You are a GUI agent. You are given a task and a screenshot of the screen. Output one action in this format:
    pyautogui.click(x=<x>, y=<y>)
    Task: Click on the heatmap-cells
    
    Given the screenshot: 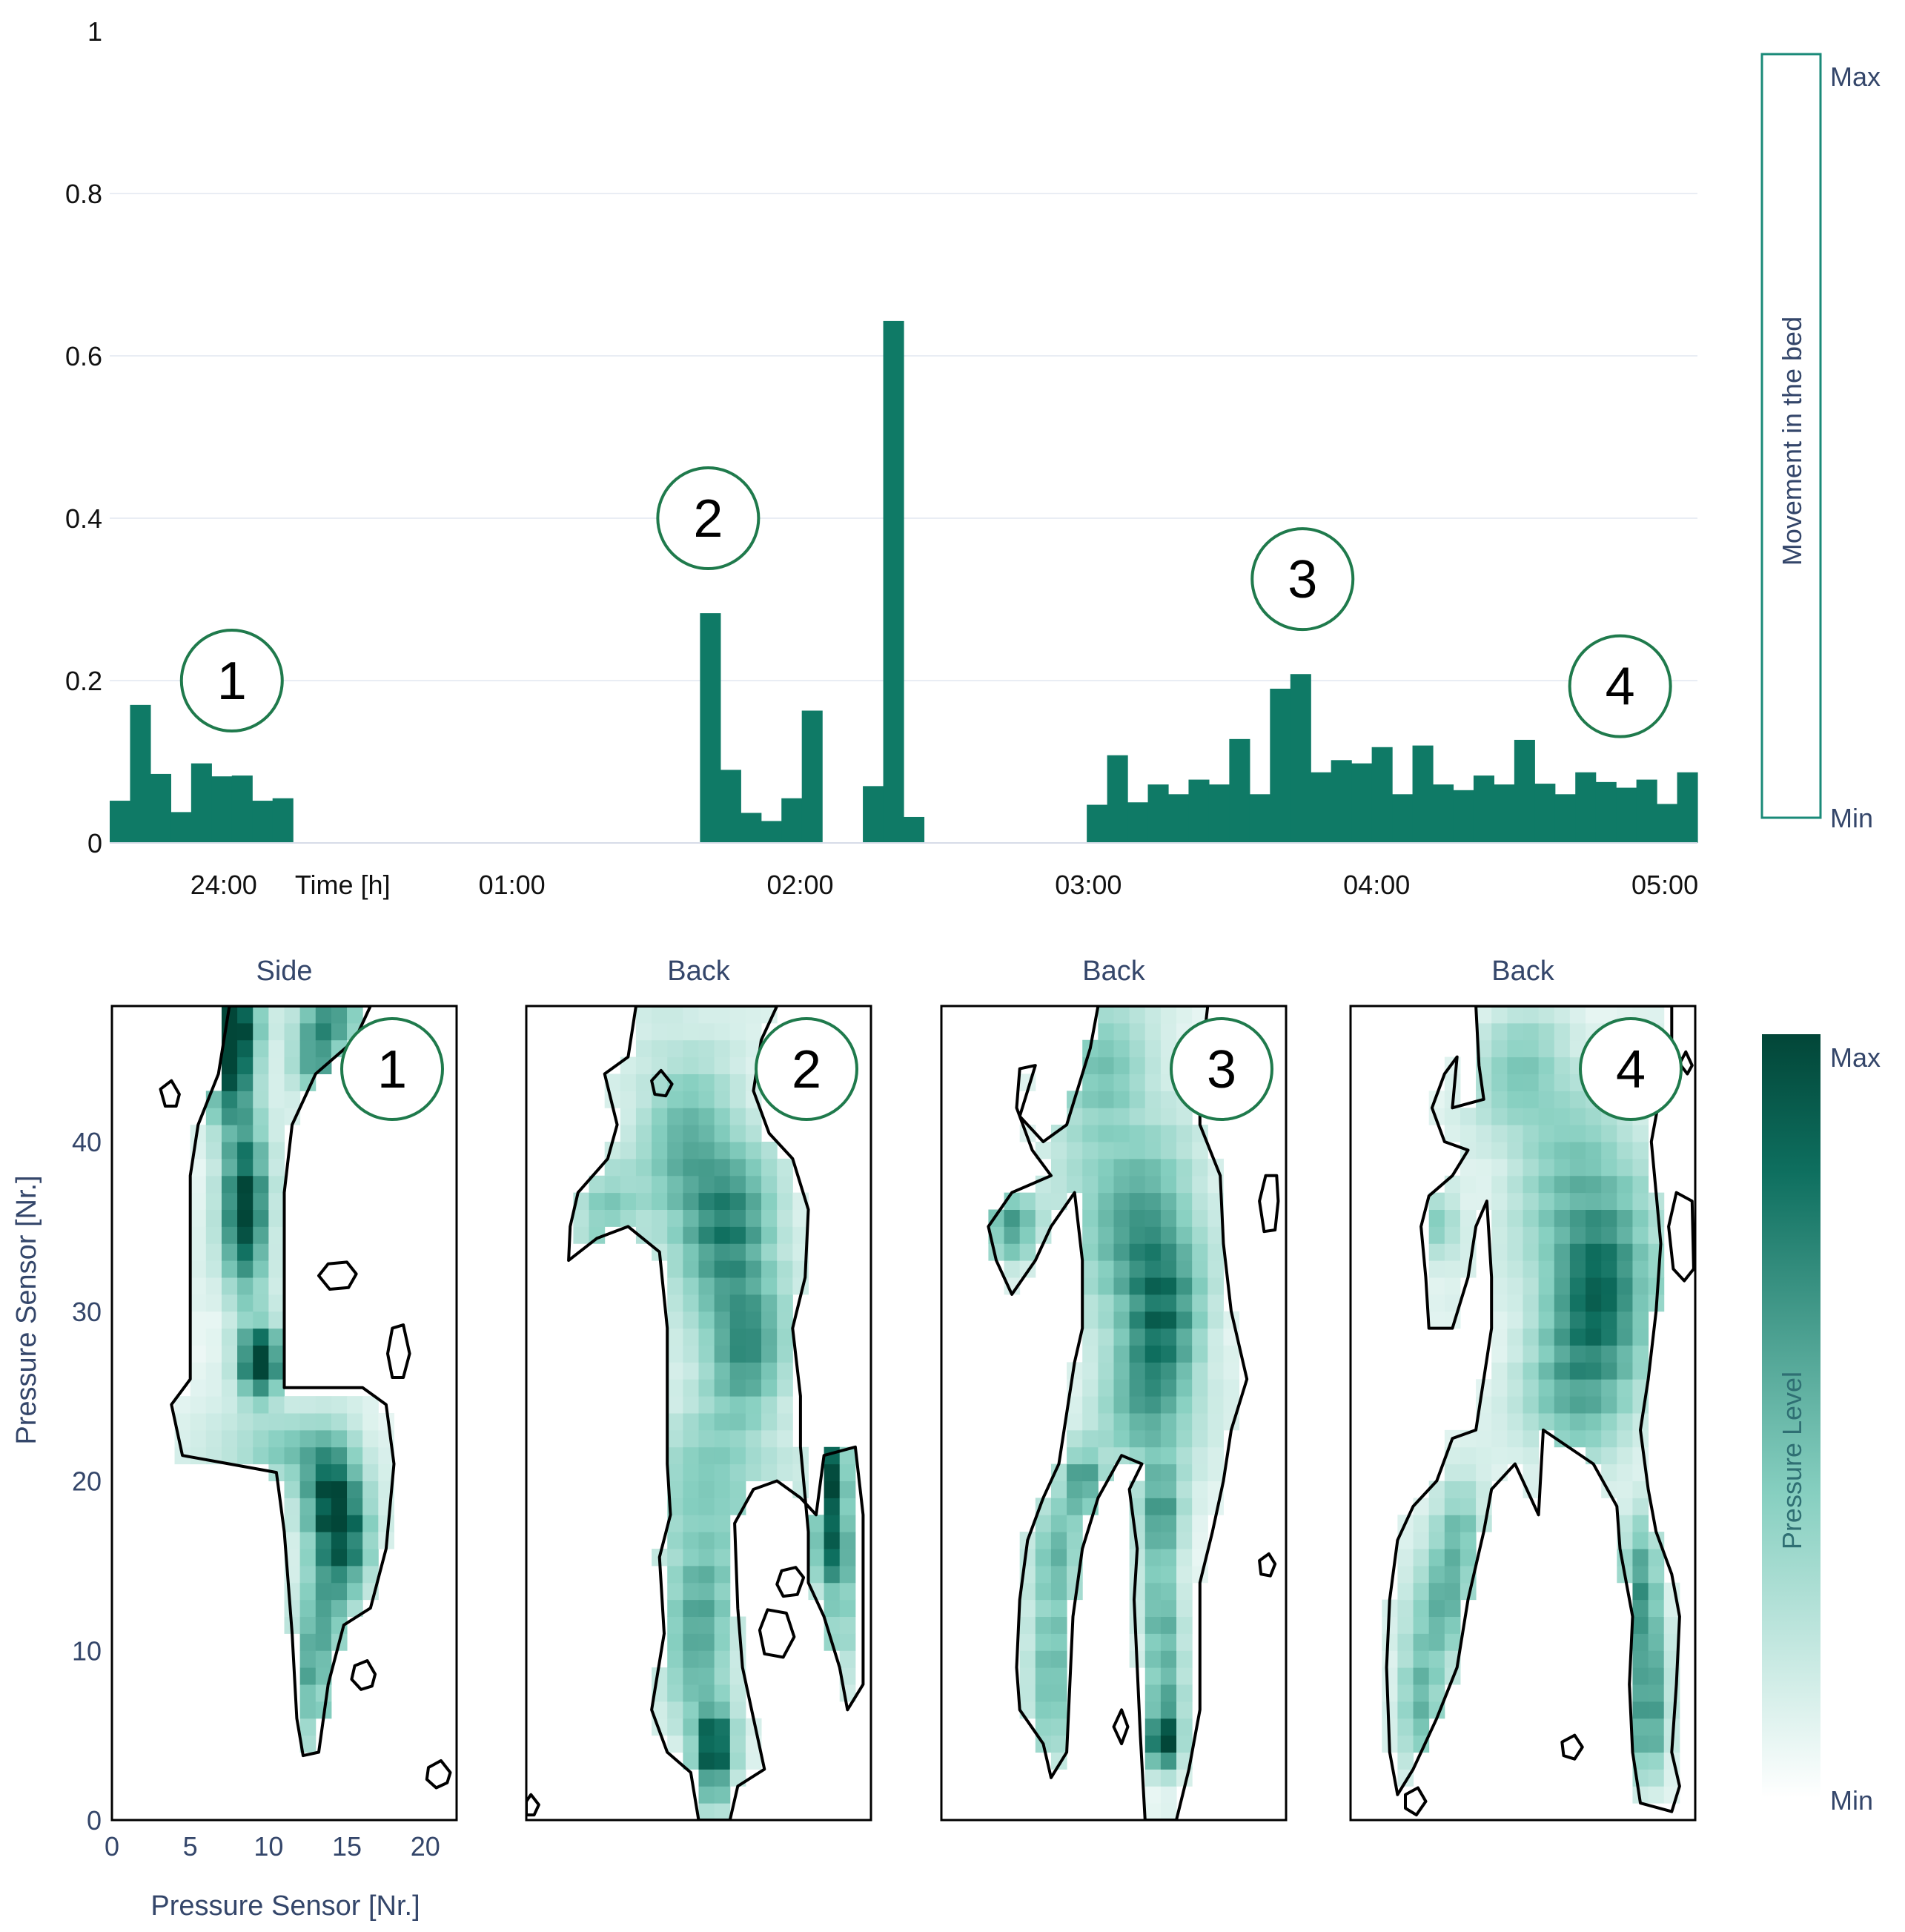 What is the action you would take?
    pyautogui.click(x=1114, y=1413)
    